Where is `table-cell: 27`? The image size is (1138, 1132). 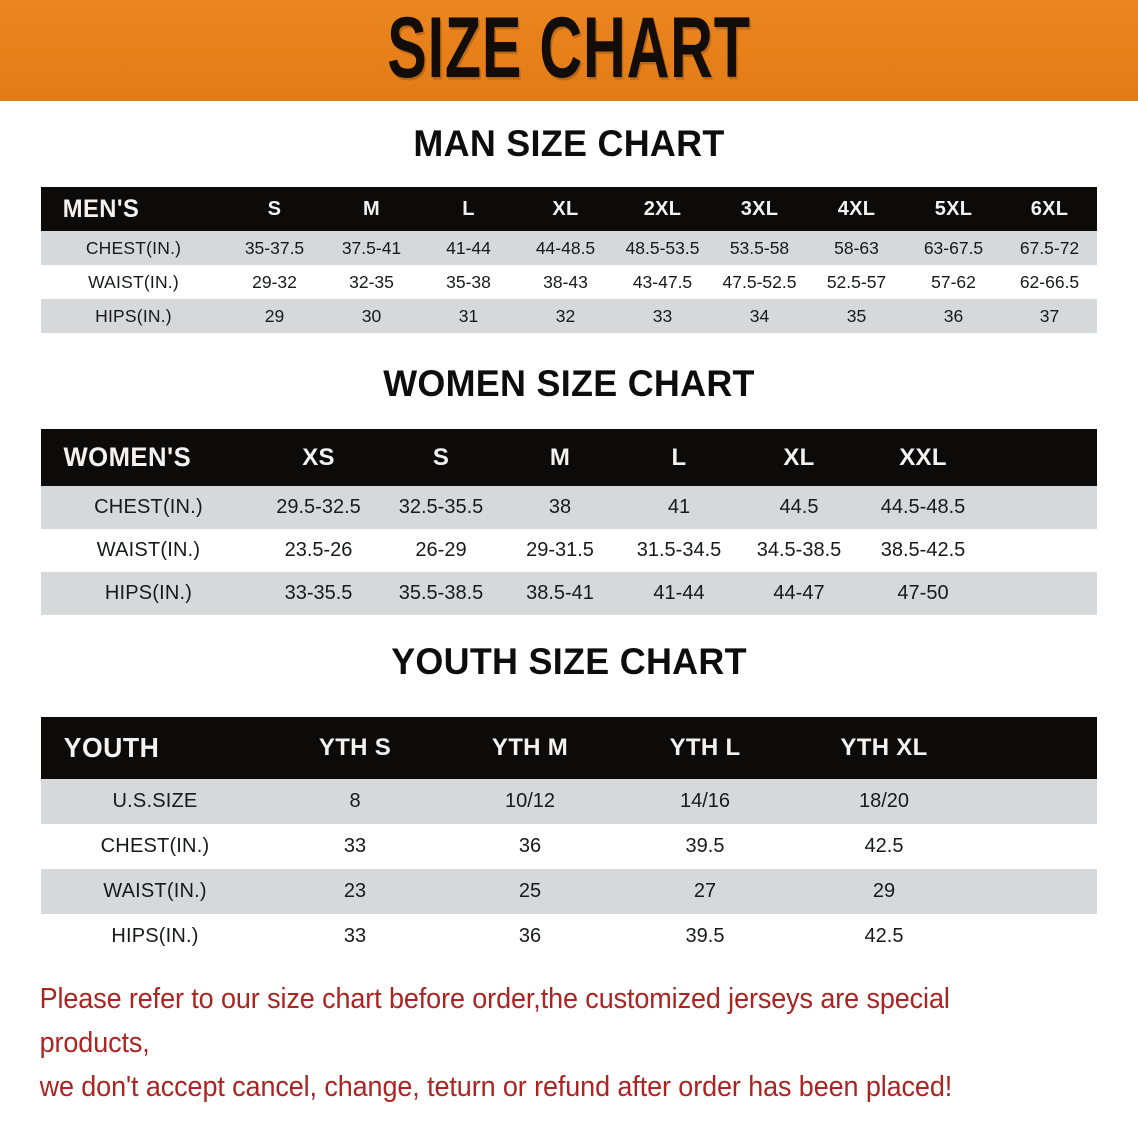
table-cell: 27 is located at coordinates (705, 891).